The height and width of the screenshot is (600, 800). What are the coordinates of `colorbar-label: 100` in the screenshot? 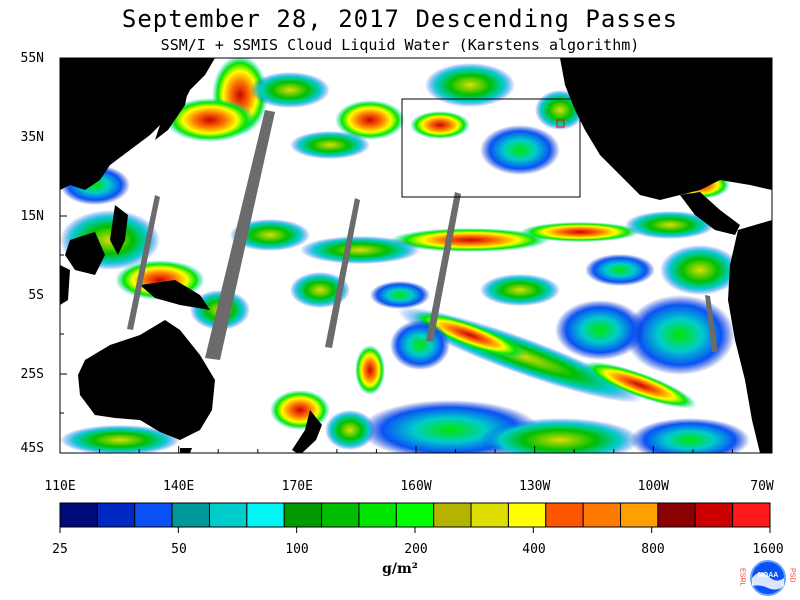 It's located at (297, 549).